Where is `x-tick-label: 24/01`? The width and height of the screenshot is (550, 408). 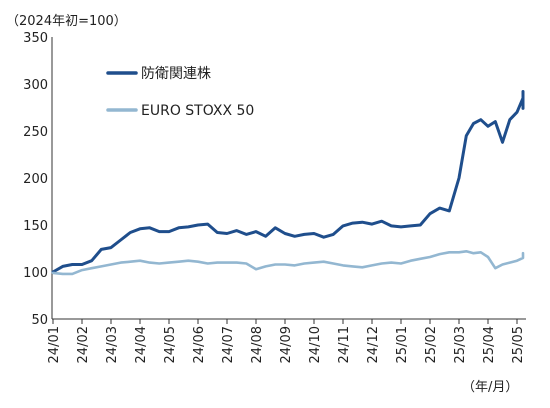 x-tick-label: 24/01 is located at coordinates (54, 344).